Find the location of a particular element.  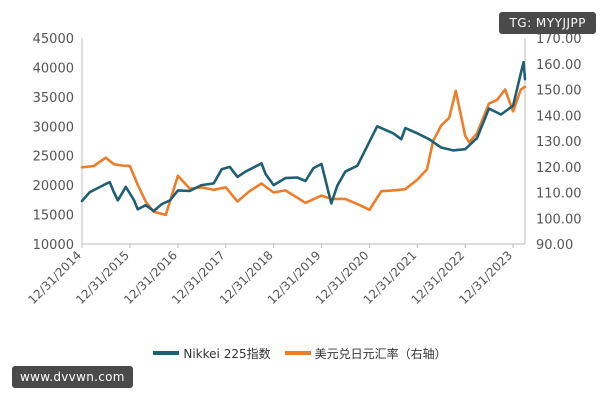

legend-item-nikkei: Nikkei 225指数 is located at coordinates (212, 353).